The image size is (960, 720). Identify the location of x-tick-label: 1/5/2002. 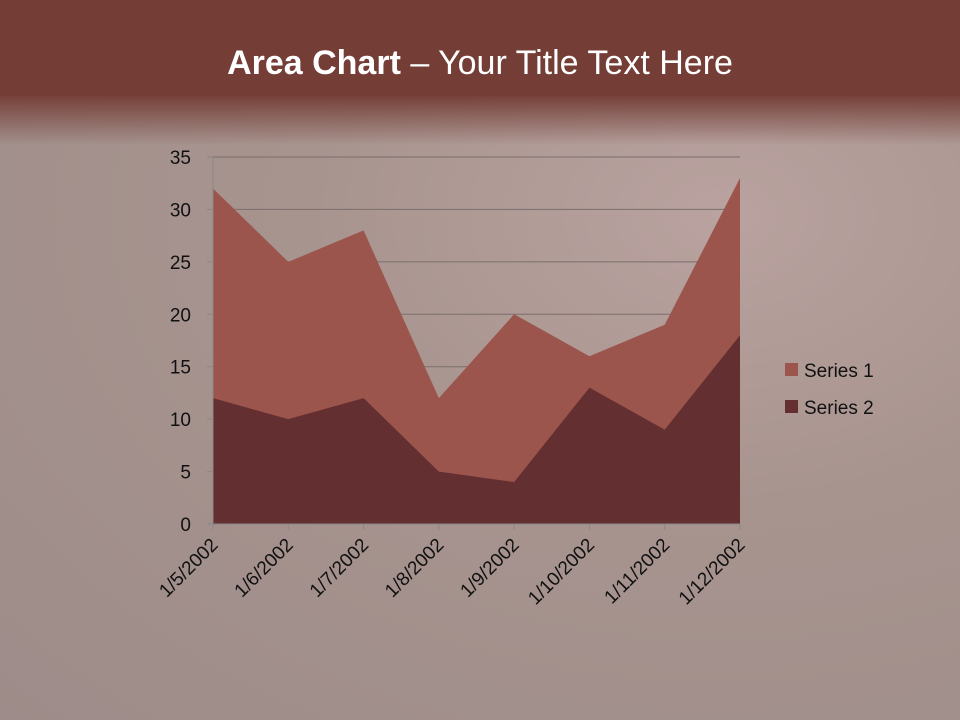
(188, 568).